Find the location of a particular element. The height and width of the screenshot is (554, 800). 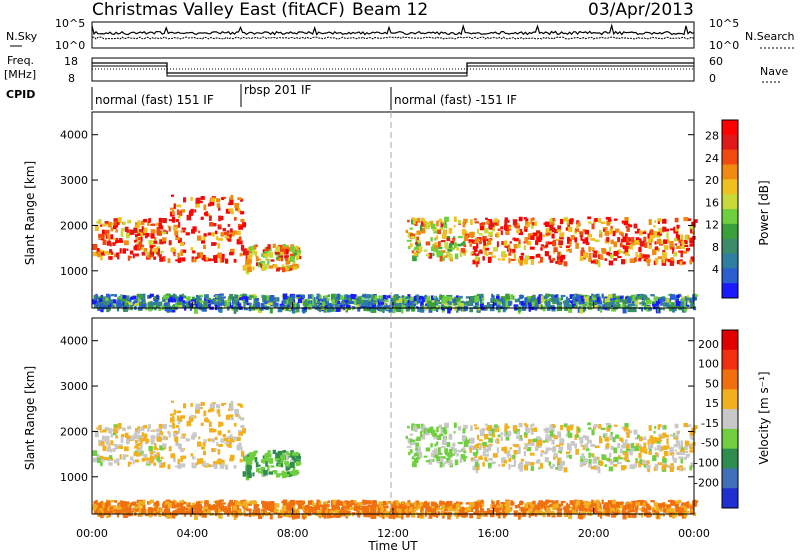

cpid-label: CPID is located at coordinates (20, 94).